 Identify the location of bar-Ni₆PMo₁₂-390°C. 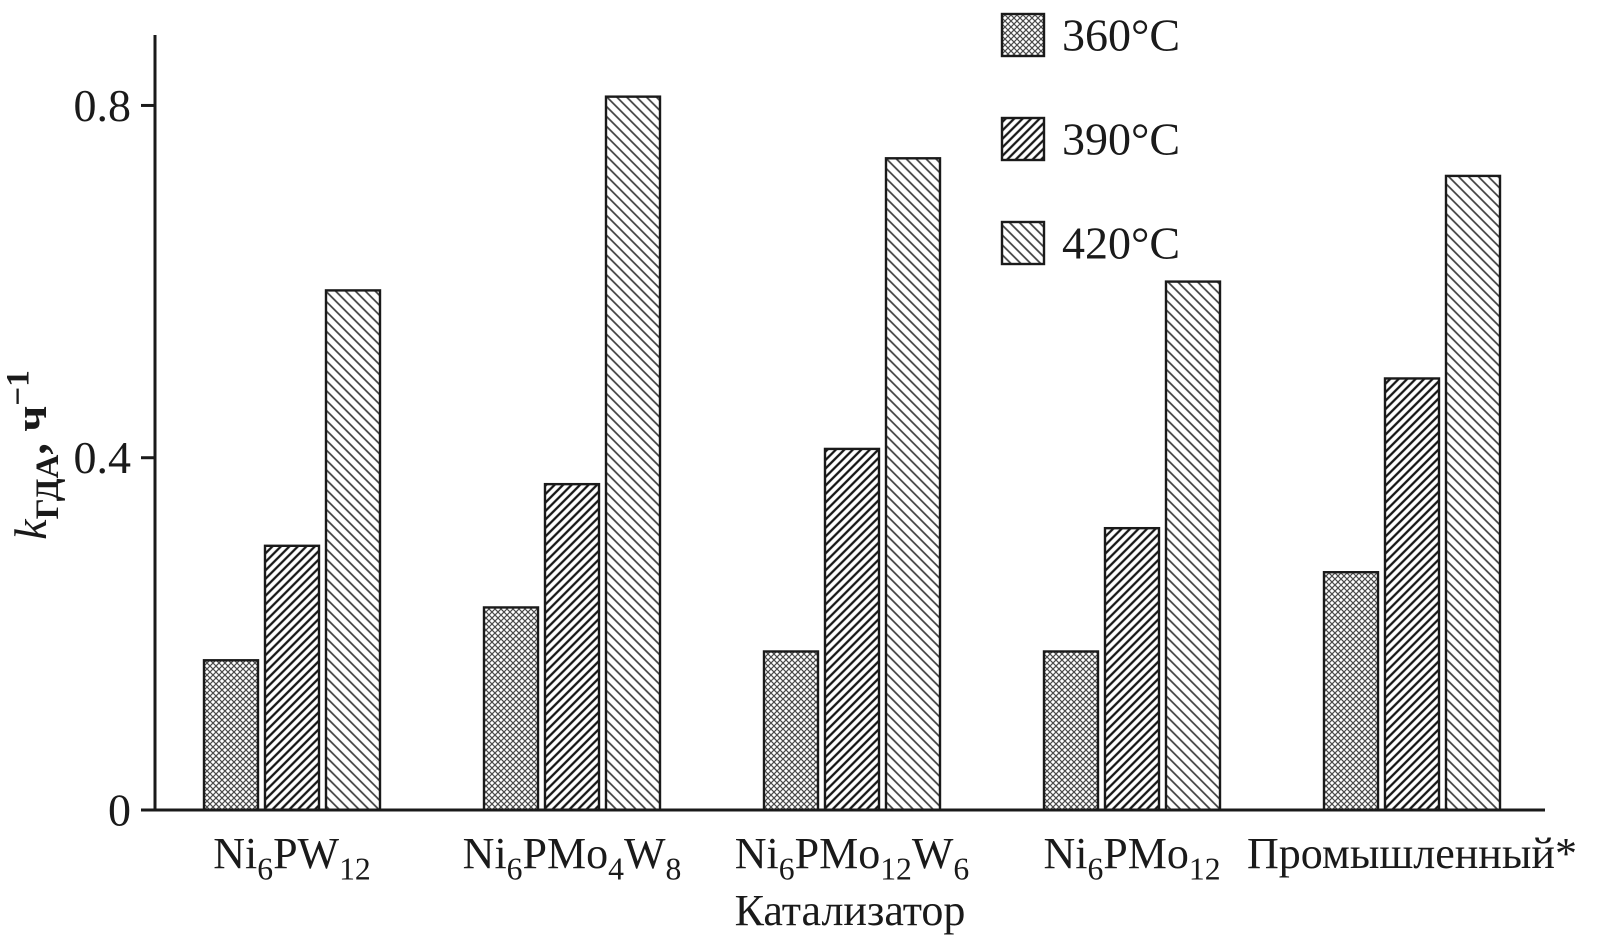
(1132, 669).